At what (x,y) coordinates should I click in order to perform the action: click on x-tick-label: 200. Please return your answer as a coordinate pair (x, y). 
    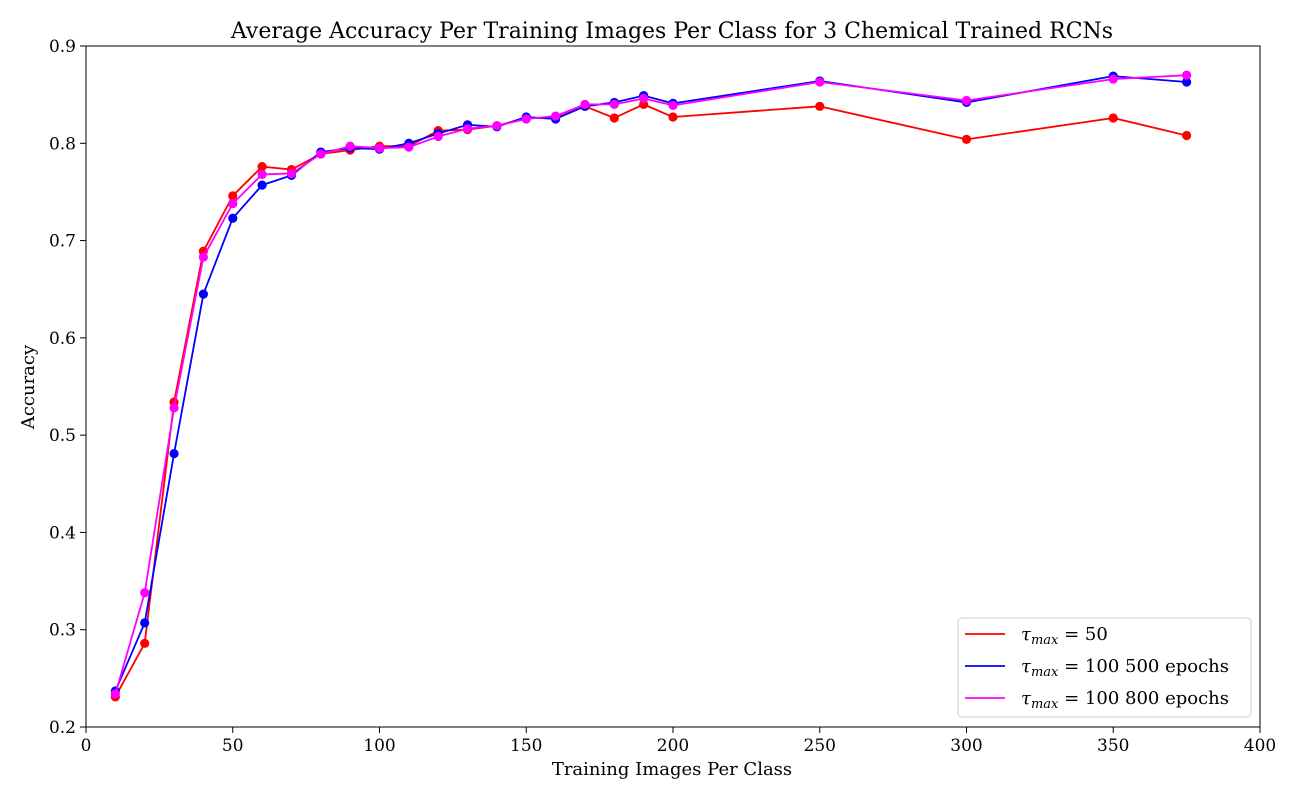
    Looking at the image, I should click on (673, 746).